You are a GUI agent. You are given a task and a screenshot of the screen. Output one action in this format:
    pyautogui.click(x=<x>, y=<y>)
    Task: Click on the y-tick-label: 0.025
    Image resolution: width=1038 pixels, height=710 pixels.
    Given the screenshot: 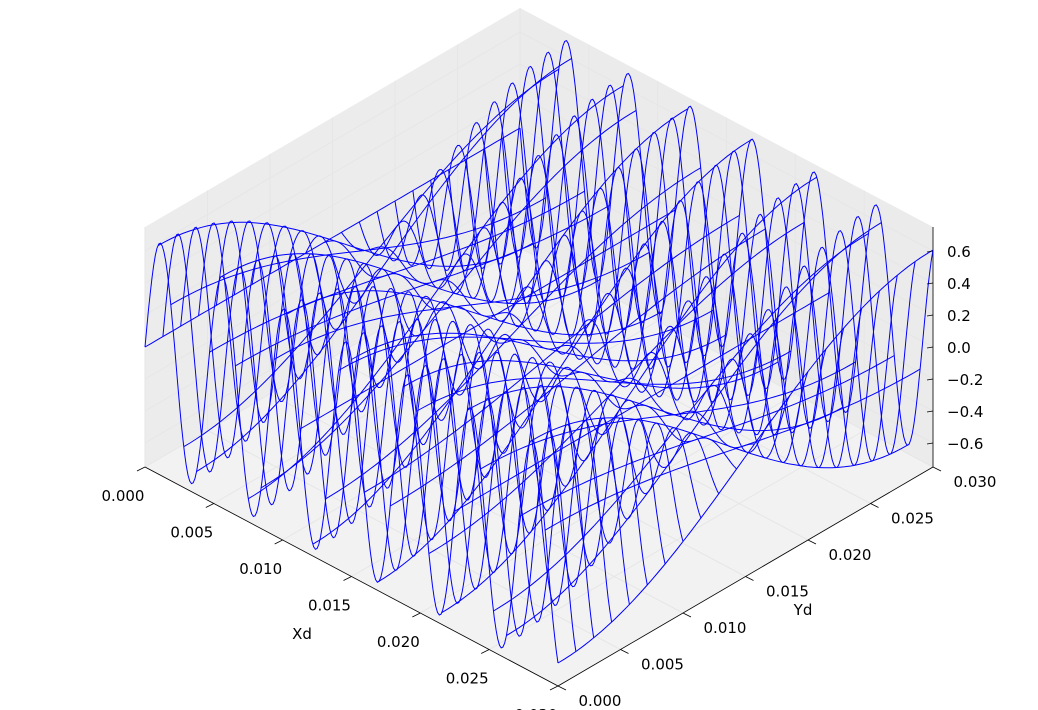 What is the action you would take?
    pyautogui.click(x=912, y=519)
    